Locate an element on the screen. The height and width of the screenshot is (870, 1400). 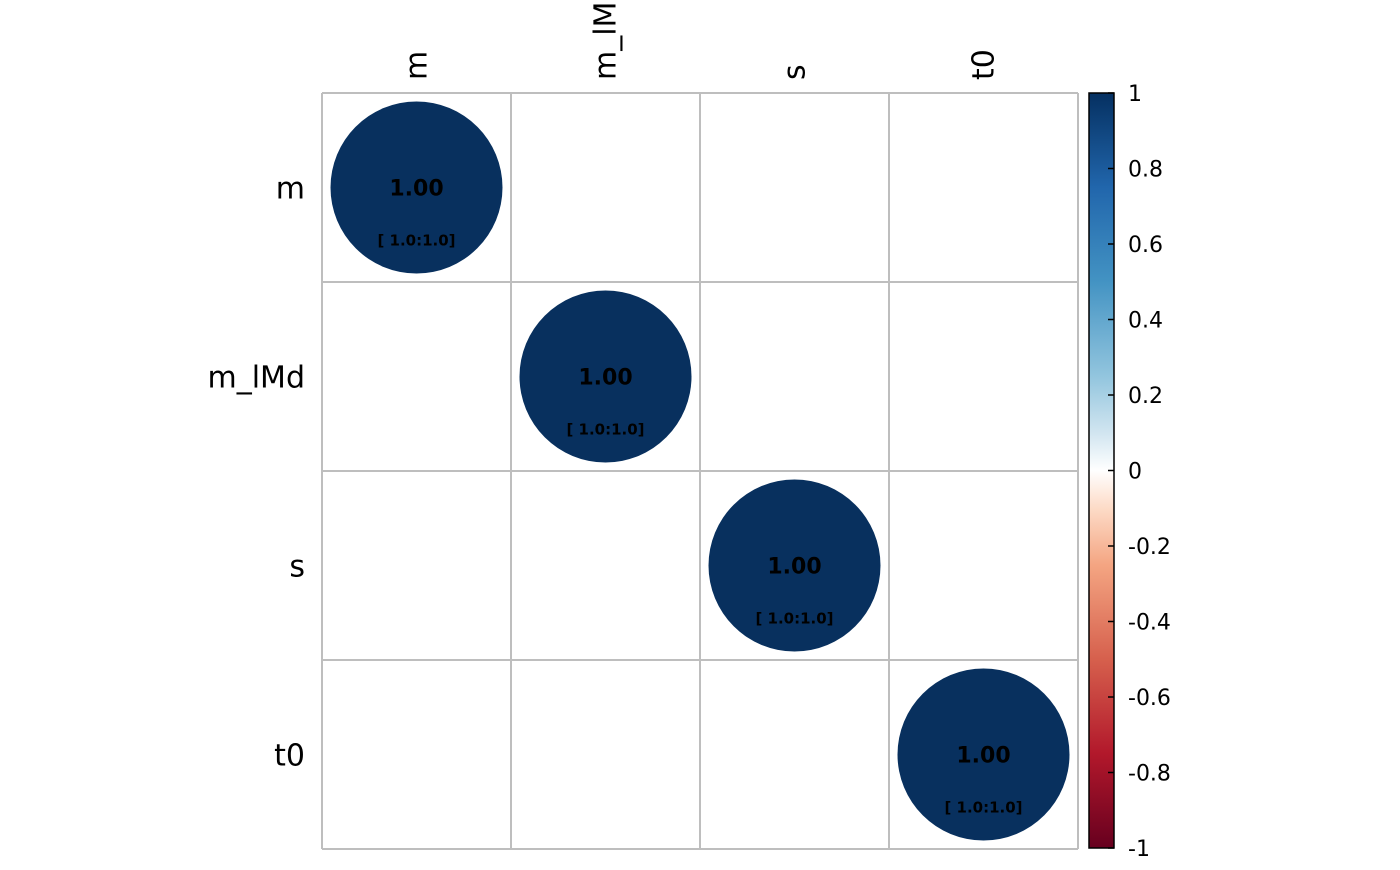
colorbar-tick-label: 1 is located at coordinates (1135, 94).